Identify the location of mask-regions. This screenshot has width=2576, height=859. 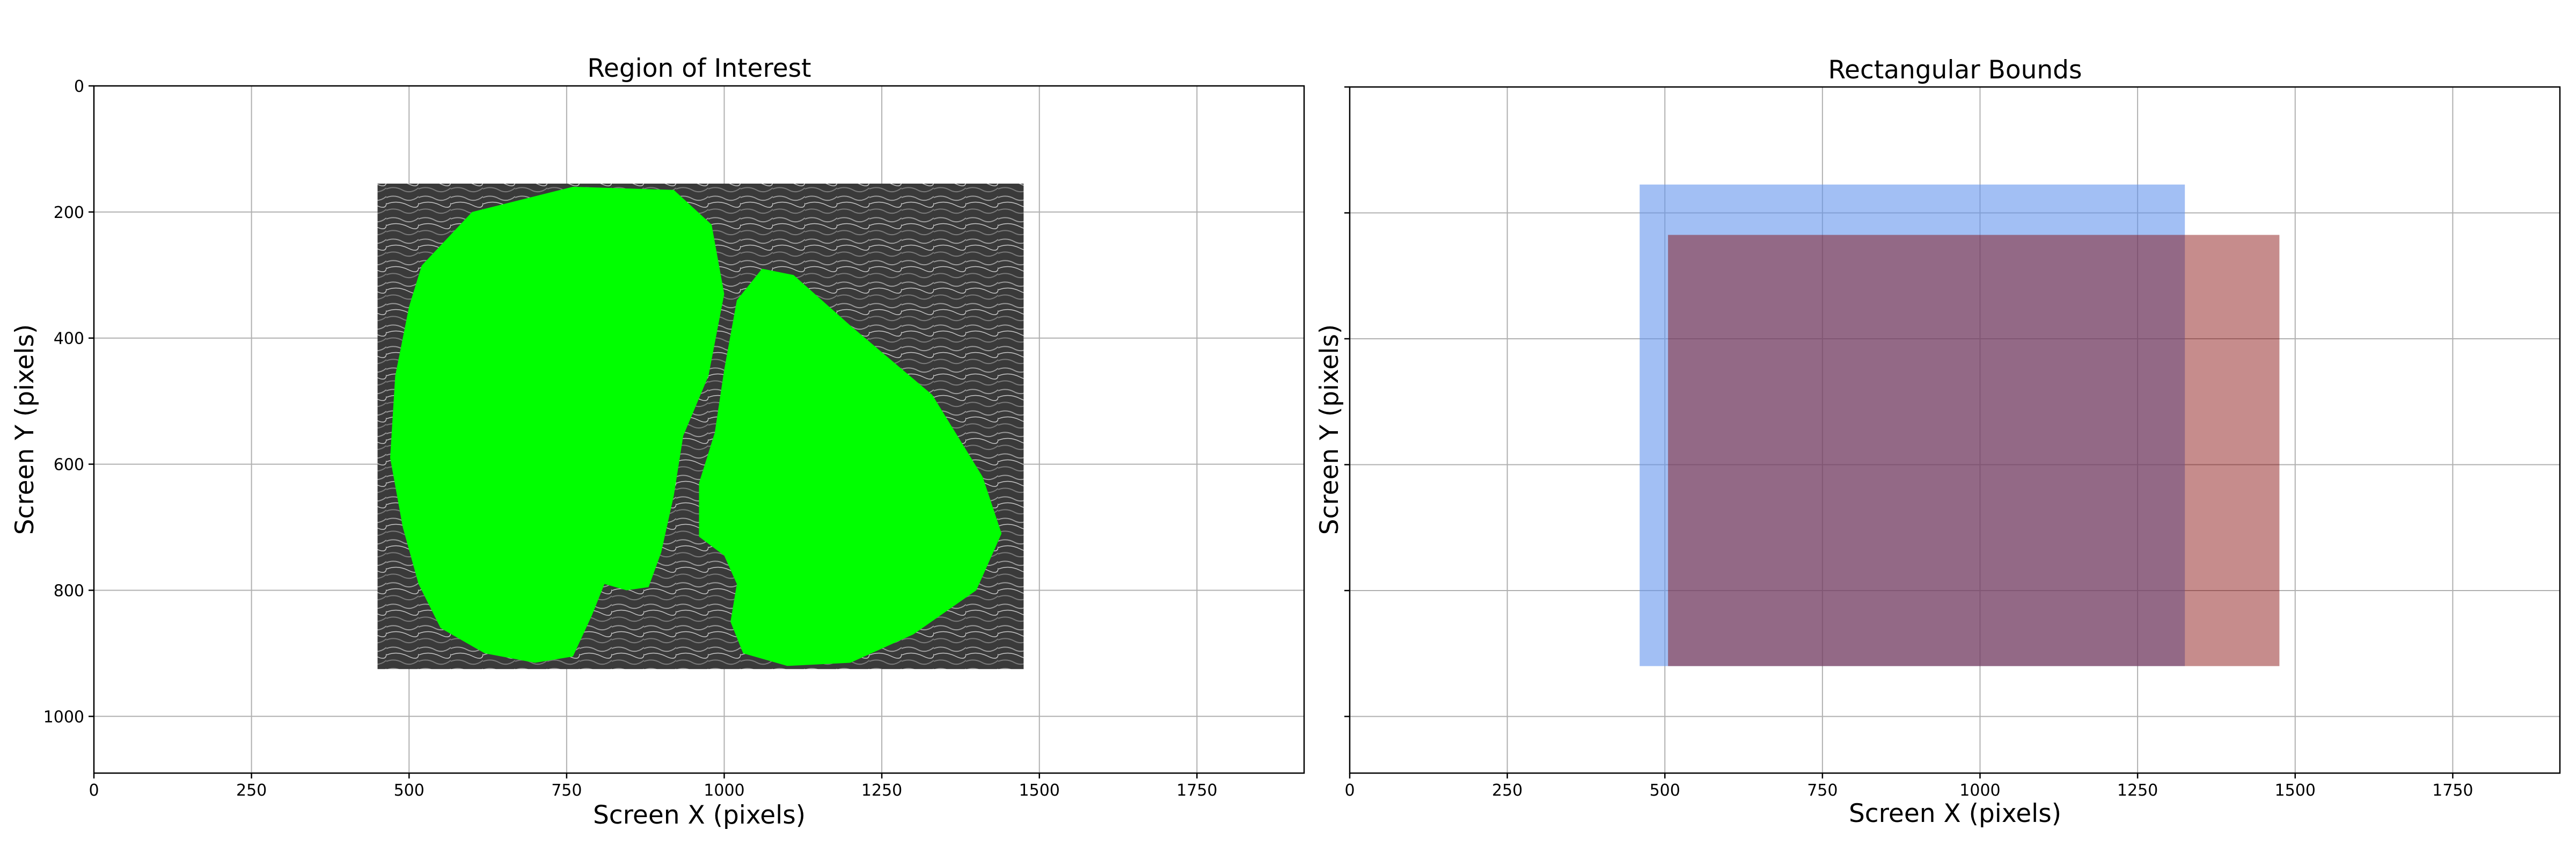
(696, 426).